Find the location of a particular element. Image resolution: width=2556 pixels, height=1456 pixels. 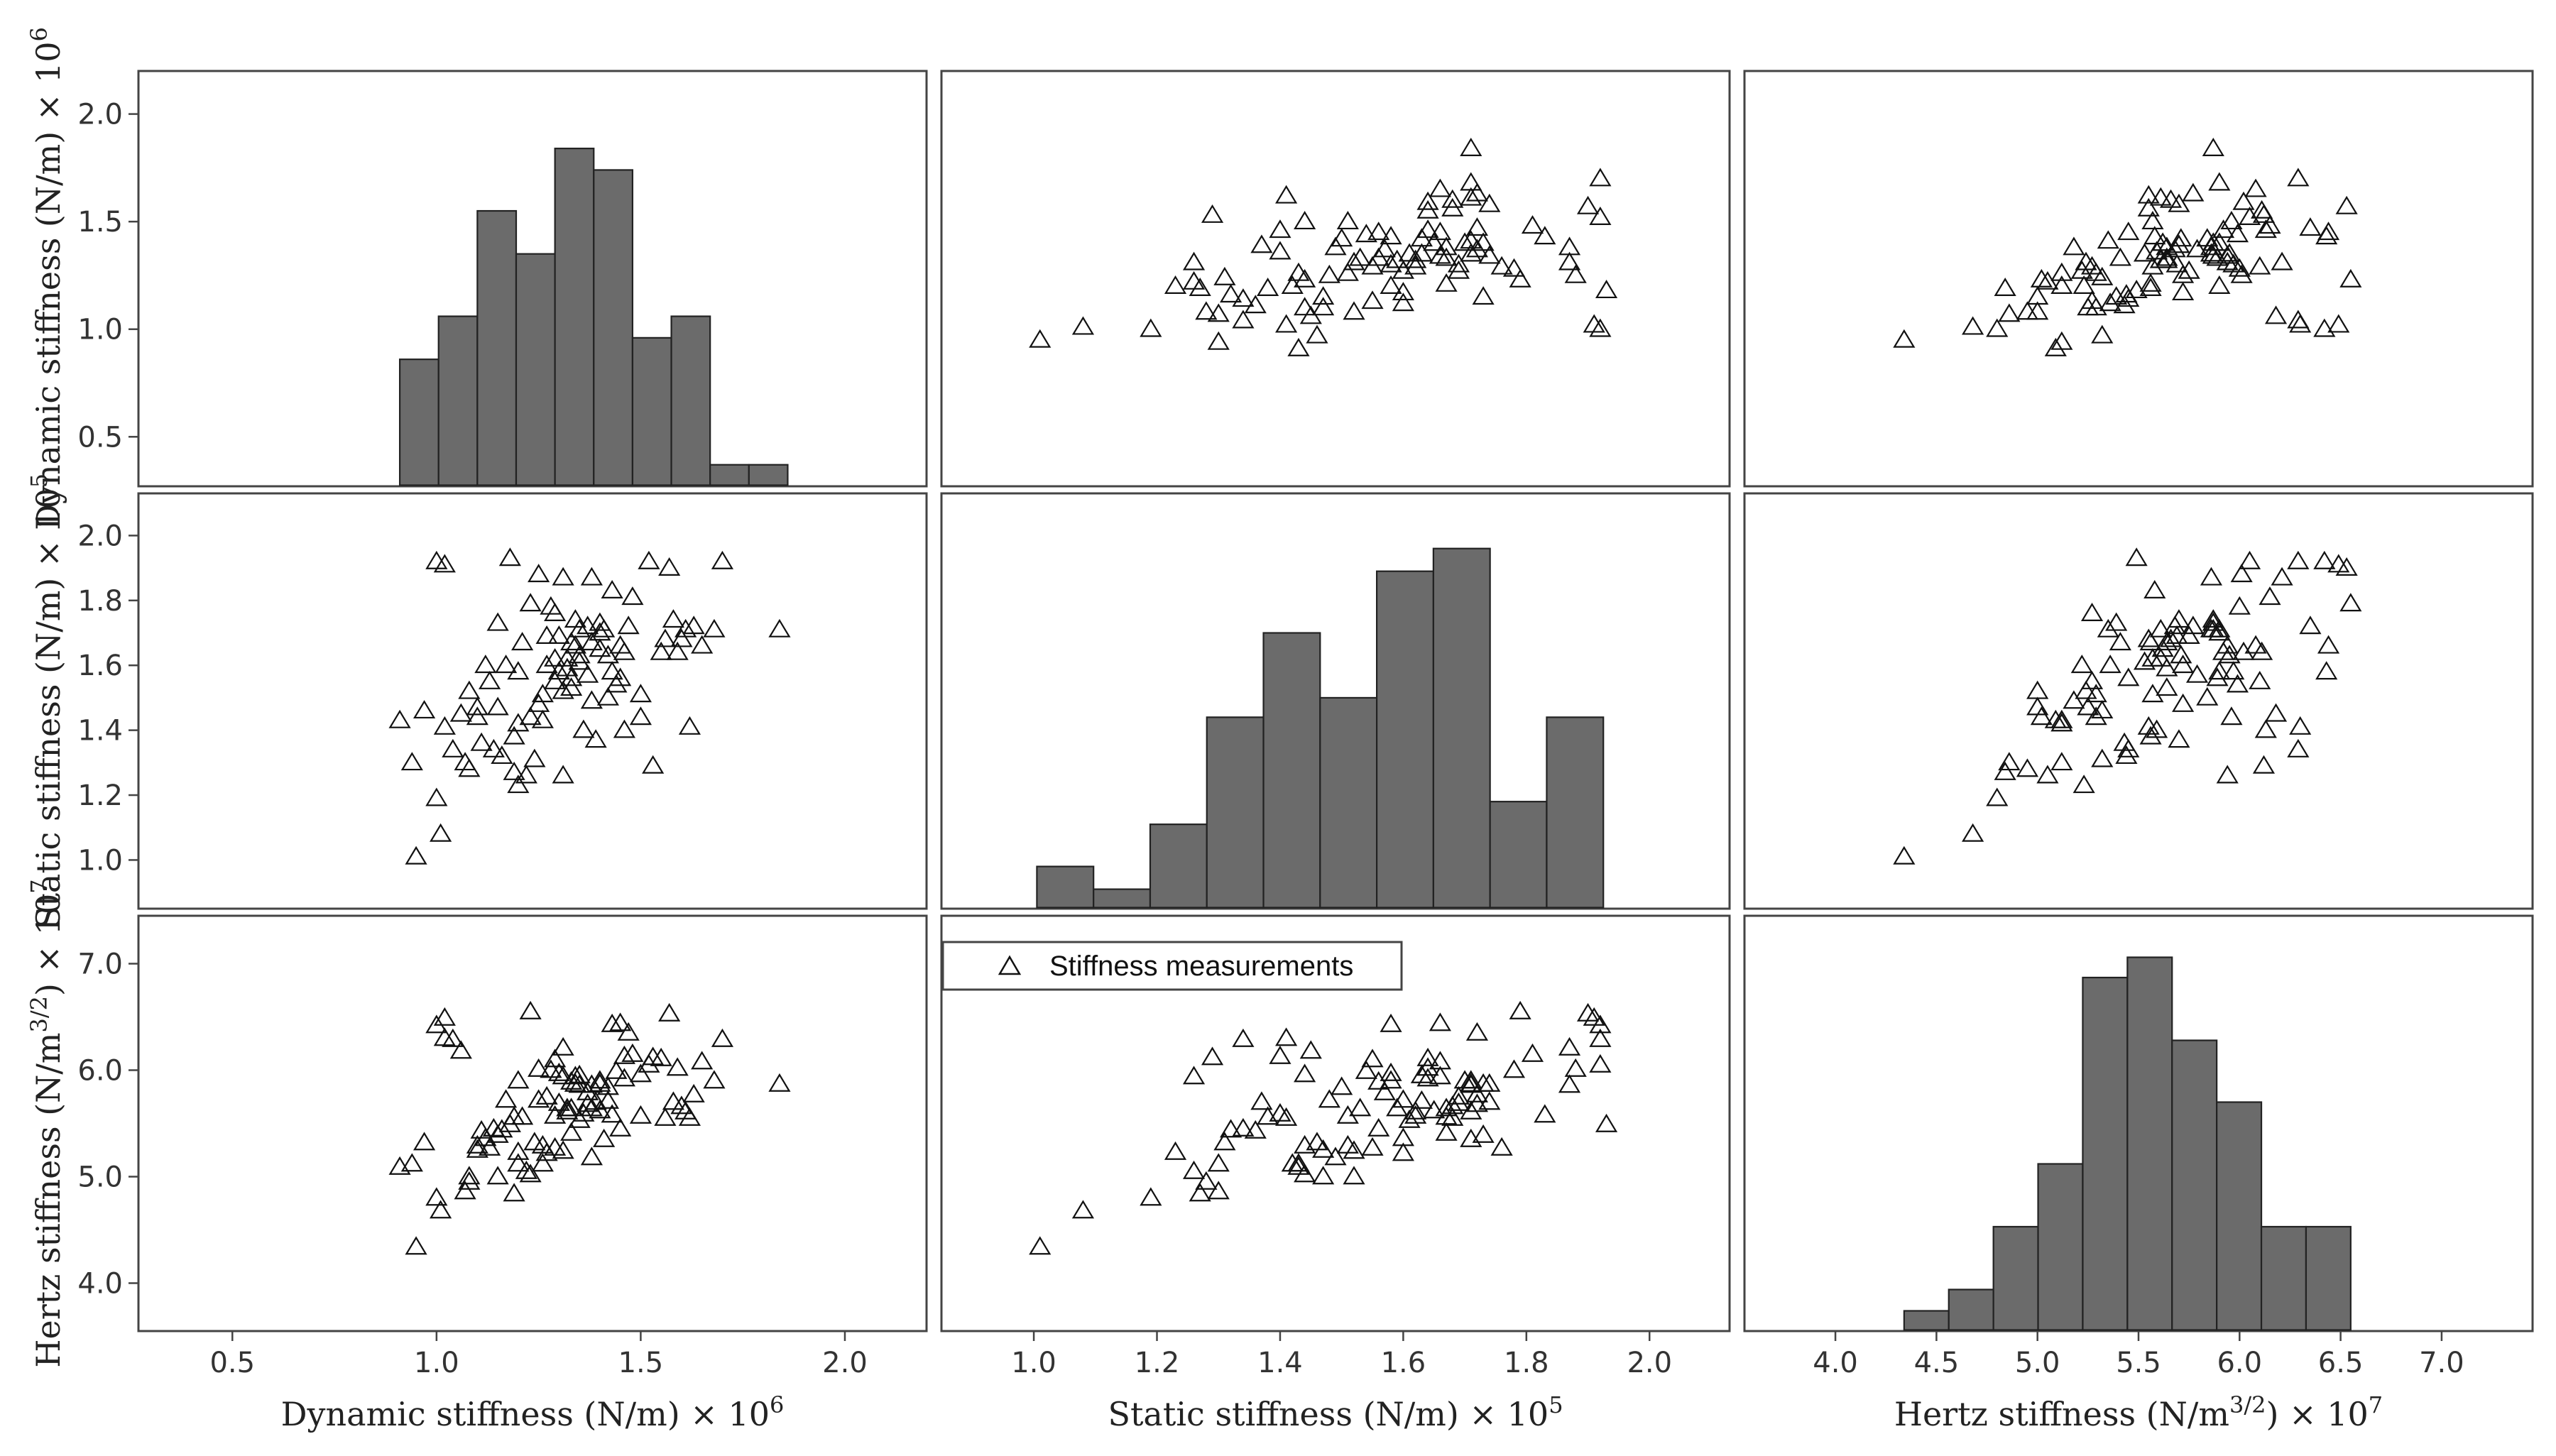

x-tick-label-stat-6: 2.0 is located at coordinates (1649, 1363).